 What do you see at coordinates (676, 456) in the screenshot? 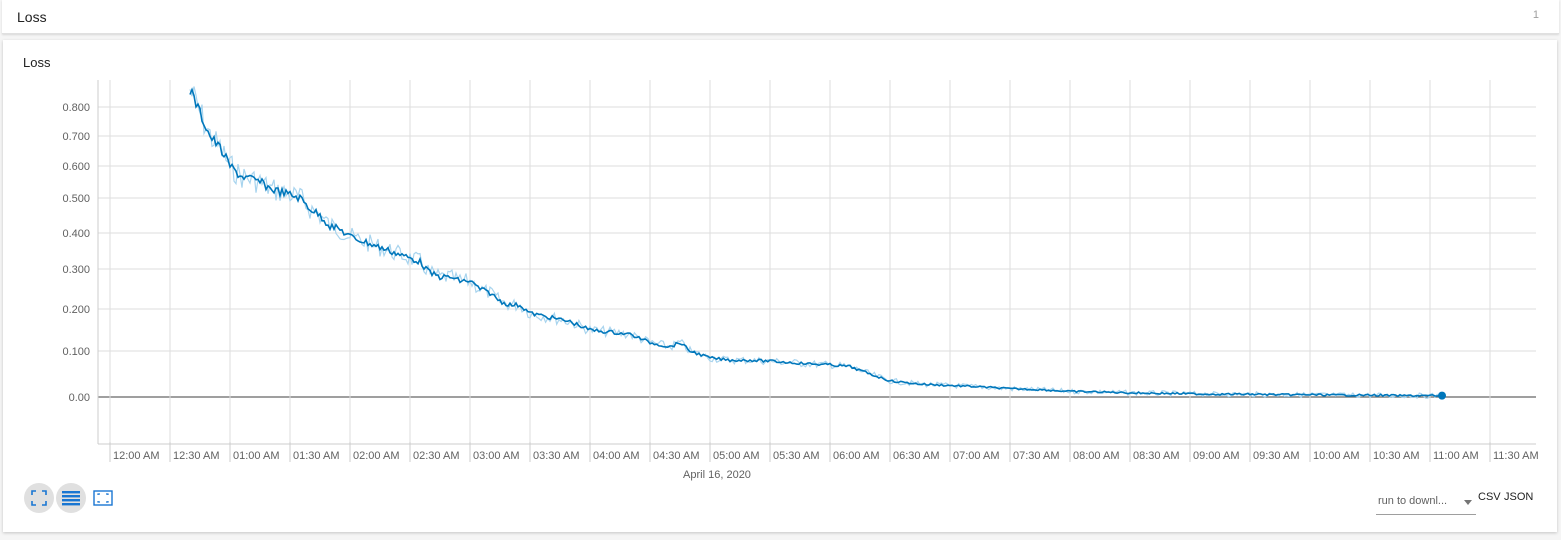
I see `x-tick-label: 04:30 AM` at bounding box center [676, 456].